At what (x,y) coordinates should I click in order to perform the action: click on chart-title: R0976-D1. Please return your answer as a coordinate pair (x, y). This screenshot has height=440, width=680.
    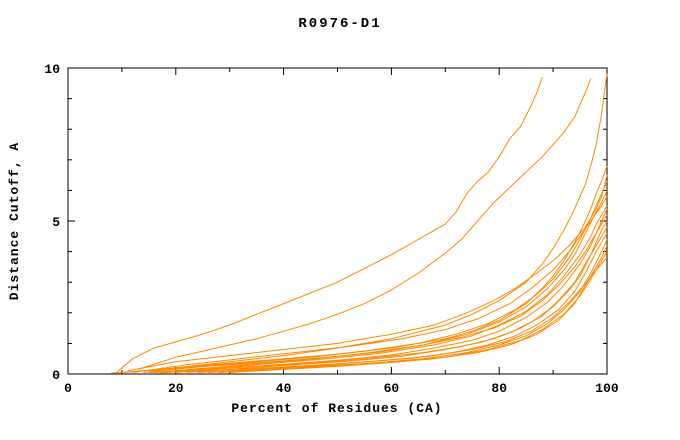
    Looking at the image, I should click on (339, 24).